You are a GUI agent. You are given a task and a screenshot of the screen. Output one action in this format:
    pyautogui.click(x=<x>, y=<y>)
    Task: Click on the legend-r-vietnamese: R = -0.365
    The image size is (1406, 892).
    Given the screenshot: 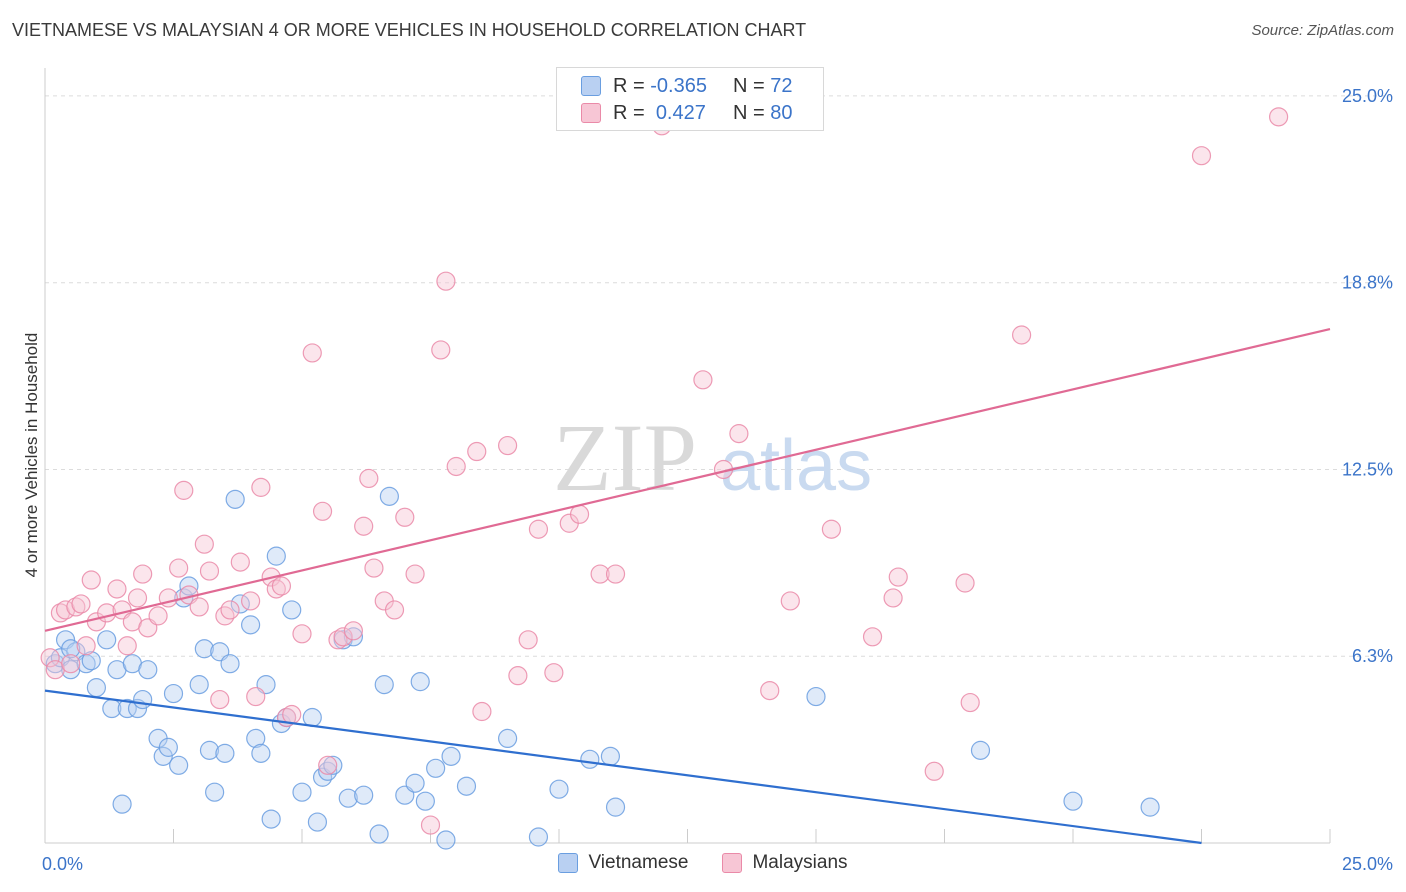 What is the action you would take?
    pyautogui.click(x=660, y=85)
    